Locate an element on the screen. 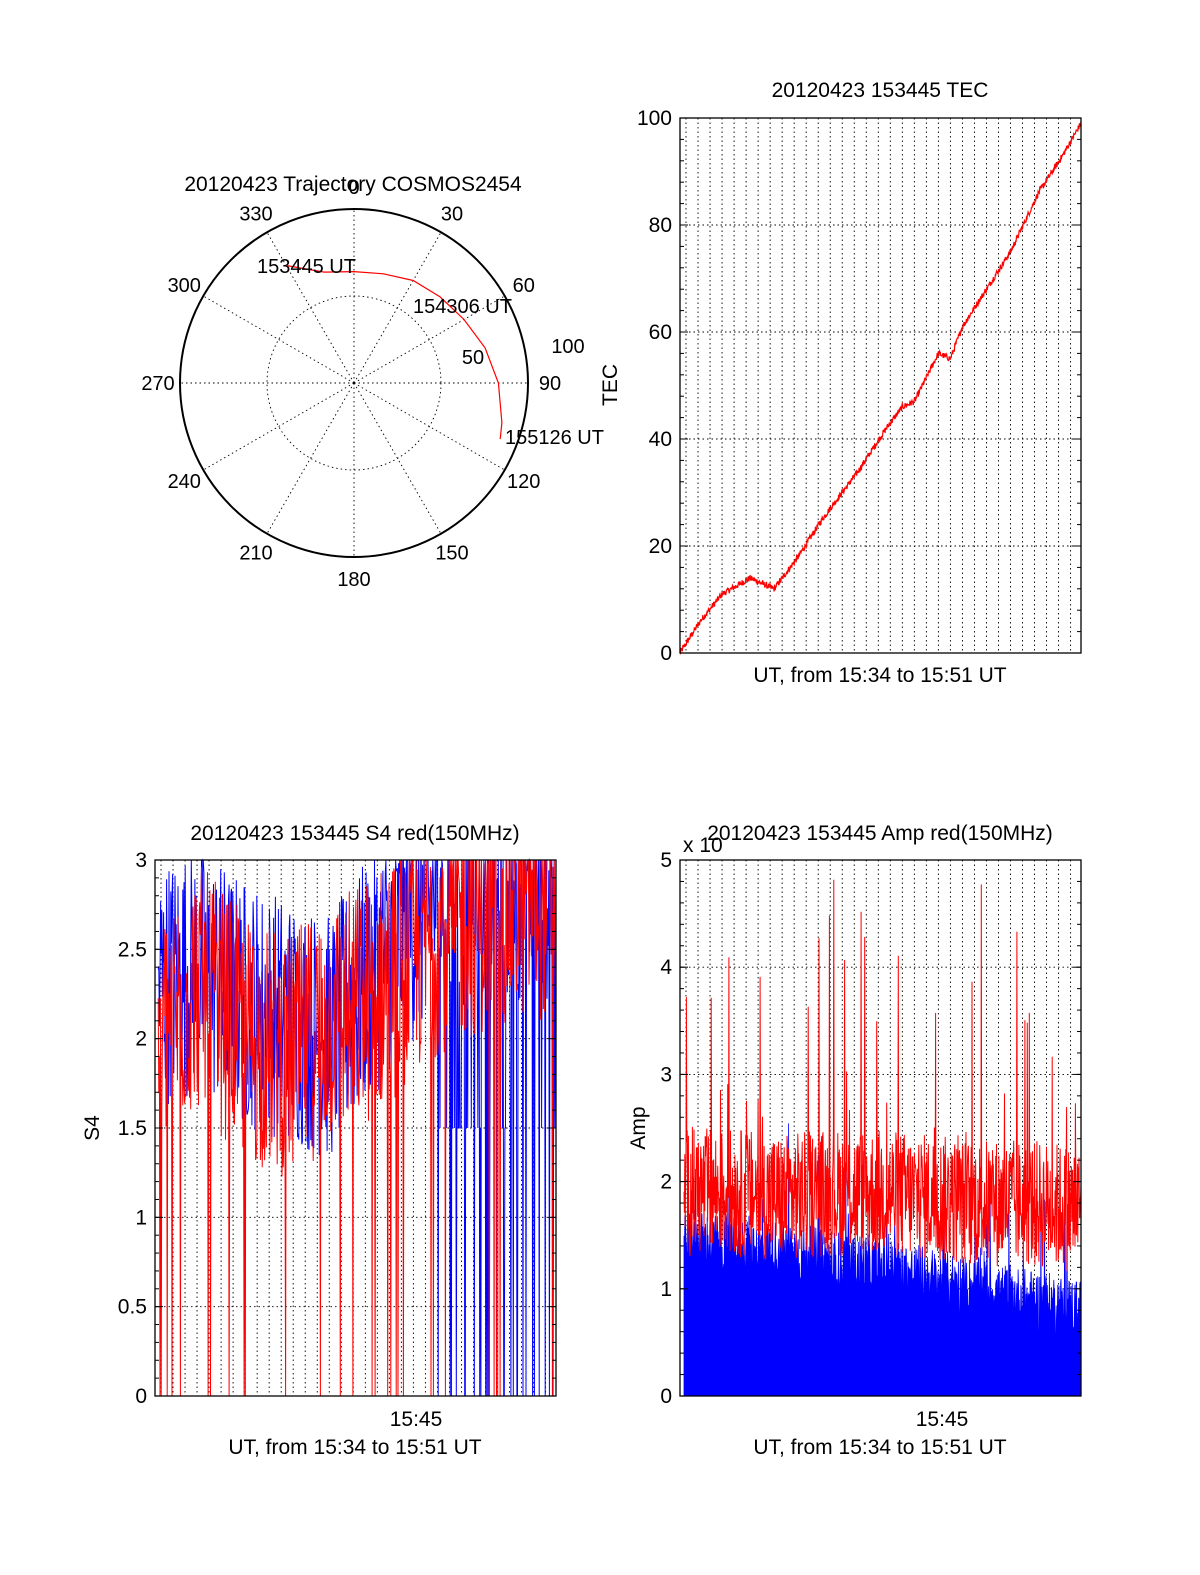  polar-azimuth-labels: 0 30 60 90 120 150 180 210 240 270 300 330 is located at coordinates (351, 384).